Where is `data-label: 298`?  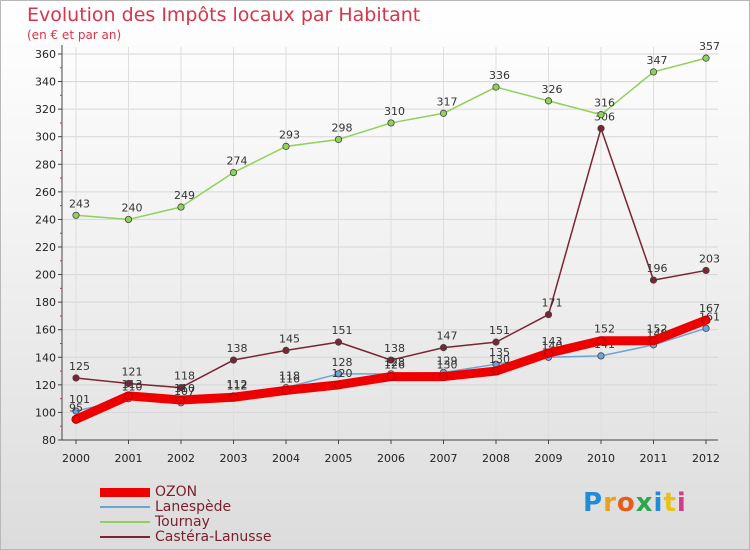
data-label: 298 is located at coordinates (342, 127).